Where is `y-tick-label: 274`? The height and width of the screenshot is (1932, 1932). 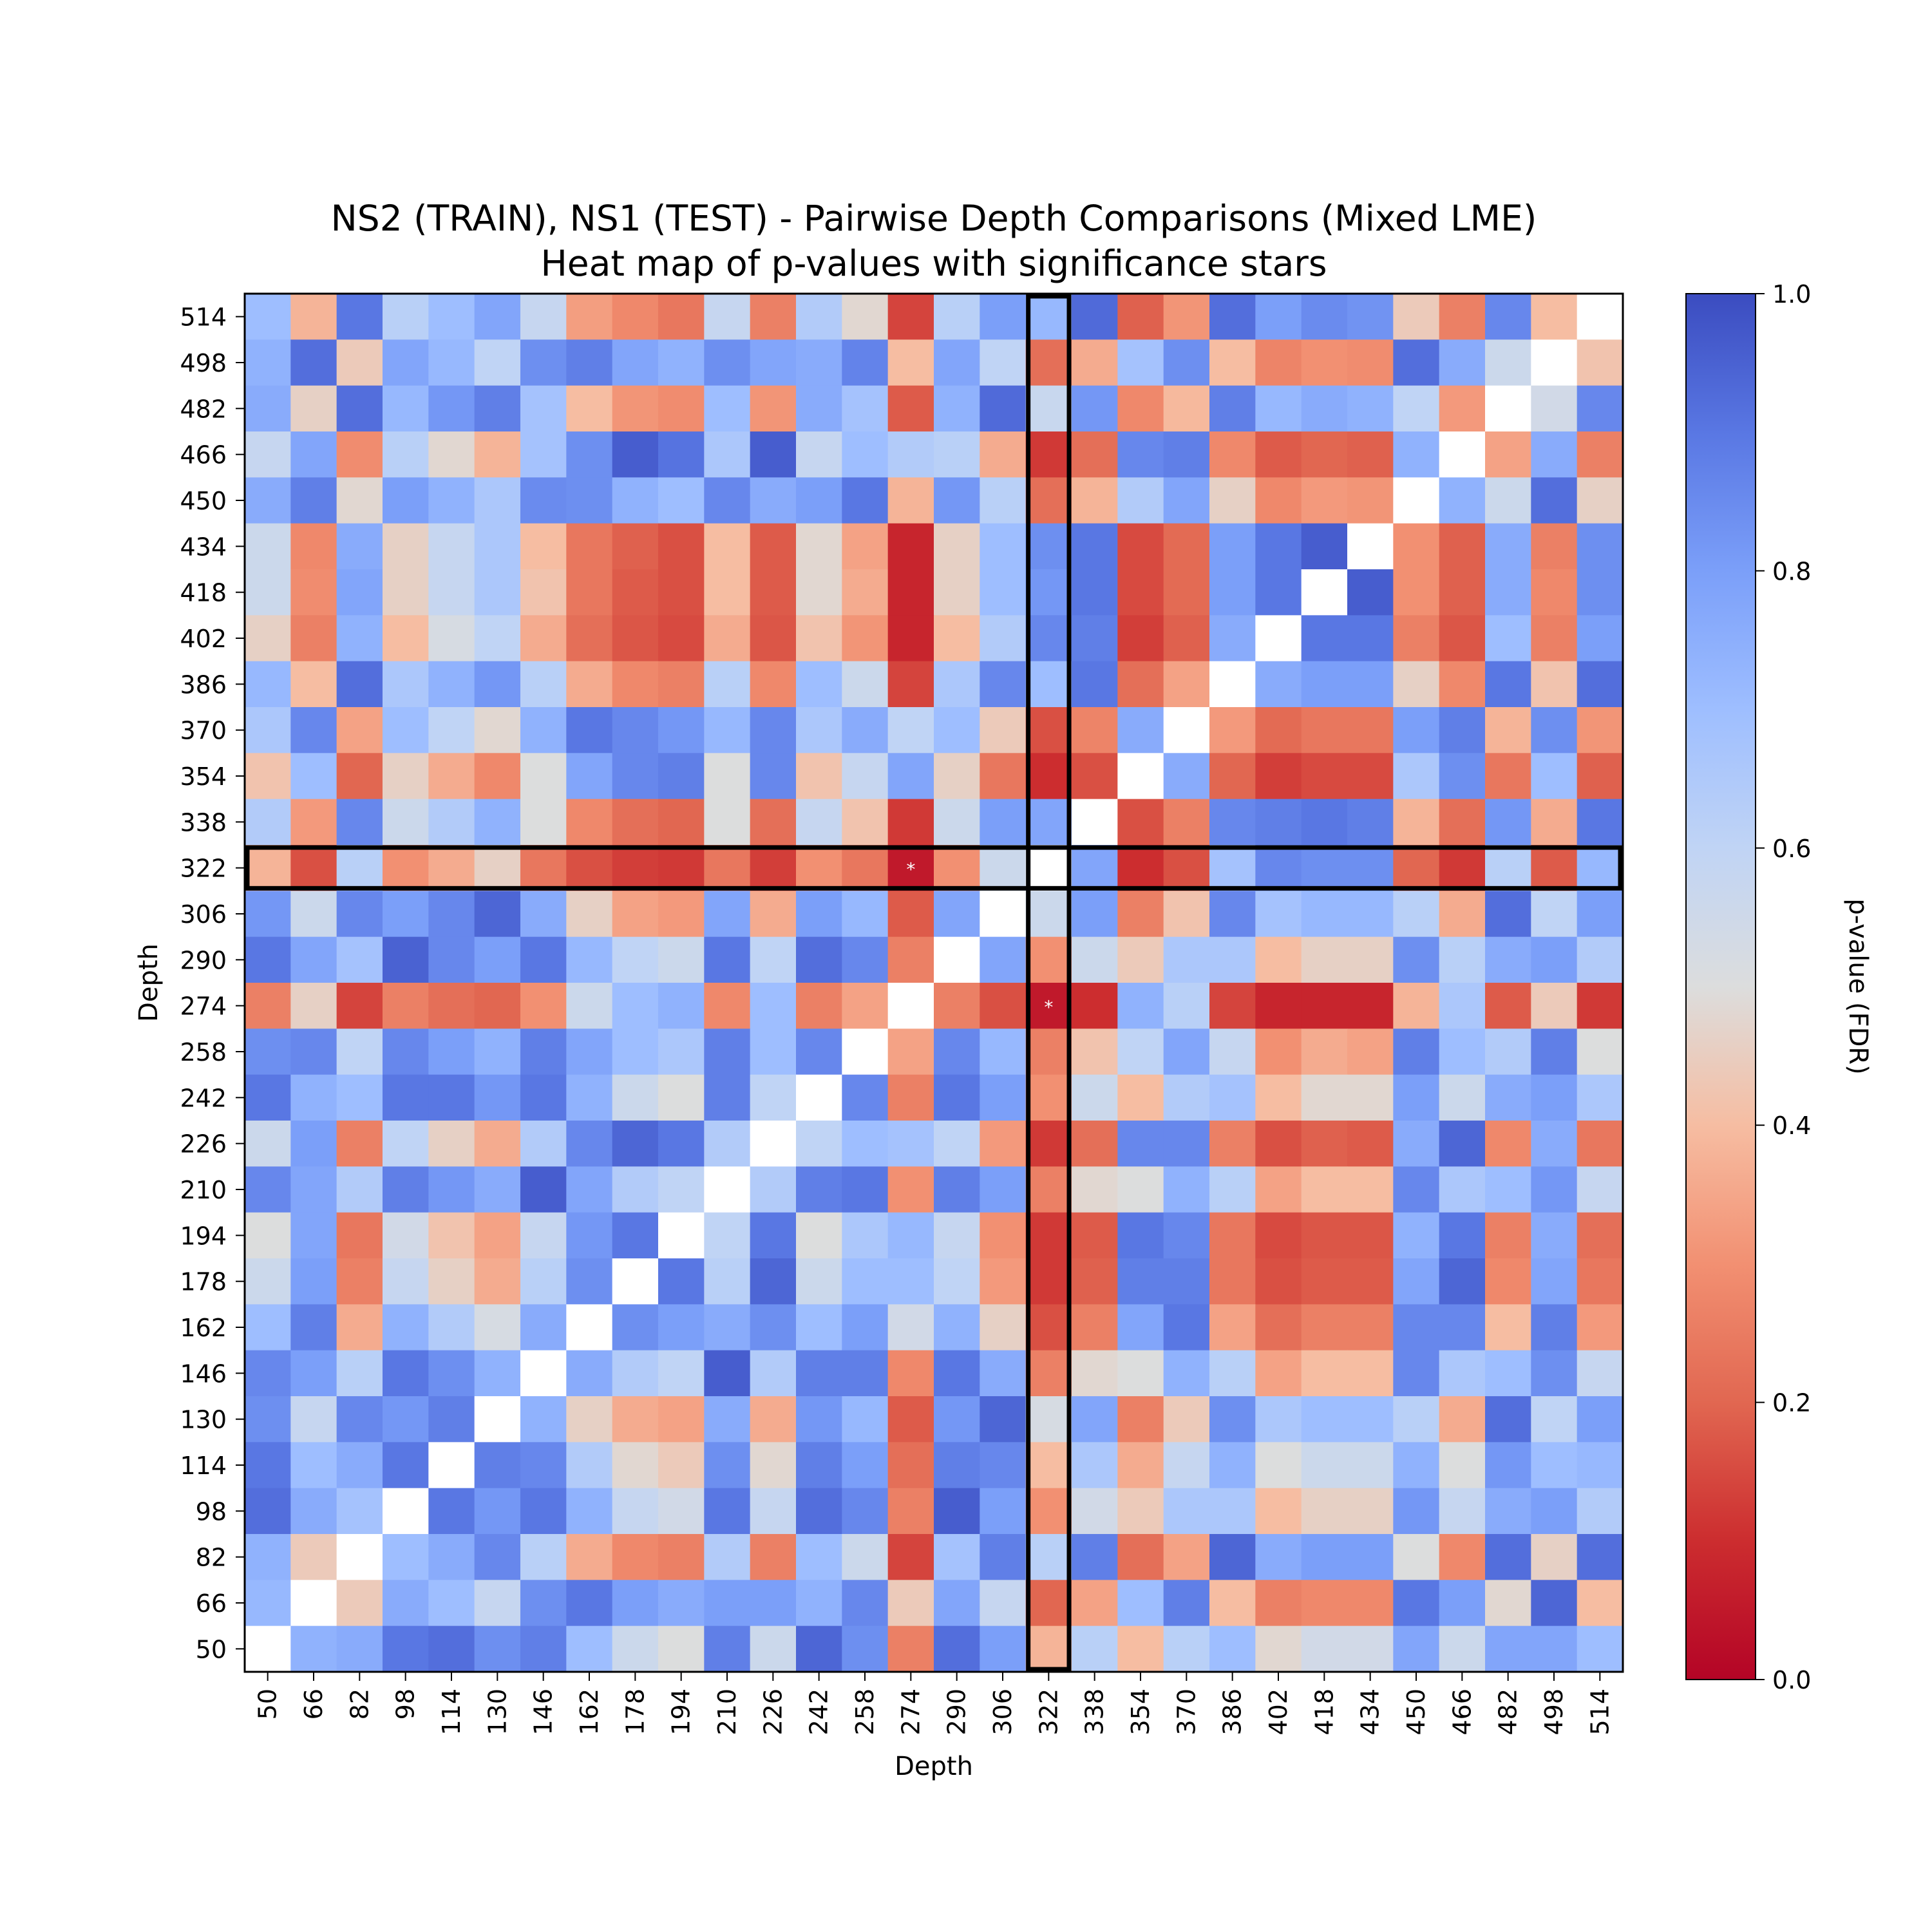
y-tick-label: 274 is located at coordinates (203, 1007).